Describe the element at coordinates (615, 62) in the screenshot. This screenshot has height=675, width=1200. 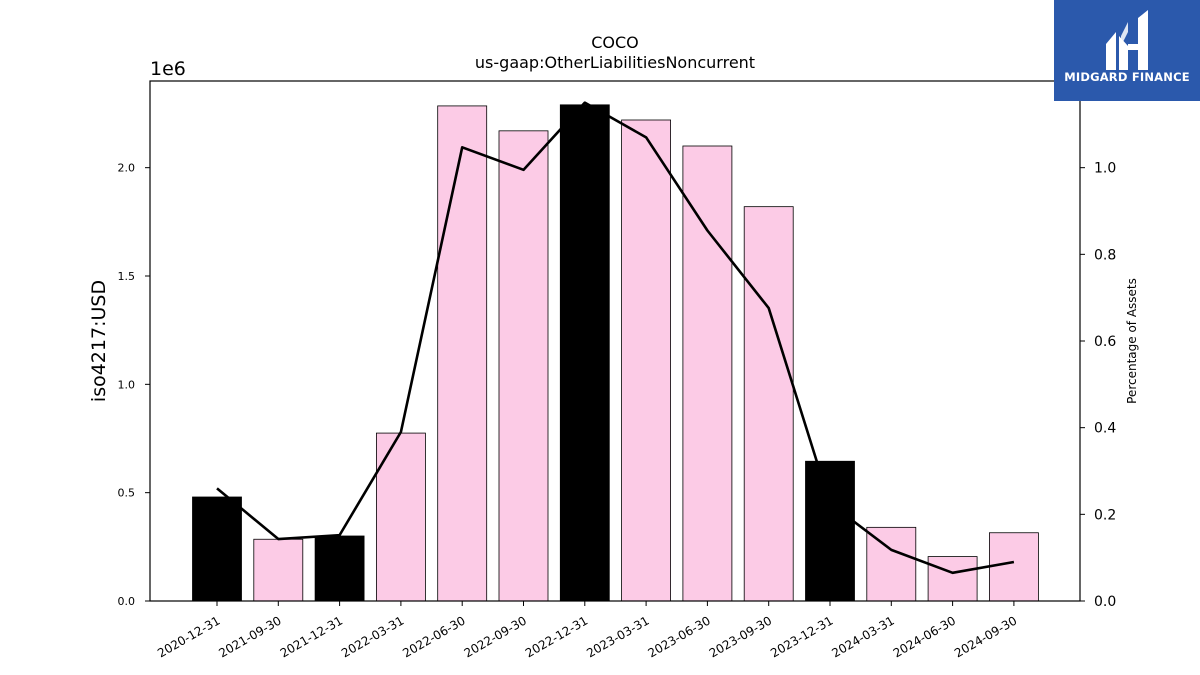
I see `chart-subtitle: us-gaap:OtherLiabilitiesNoncurrent` at that location.